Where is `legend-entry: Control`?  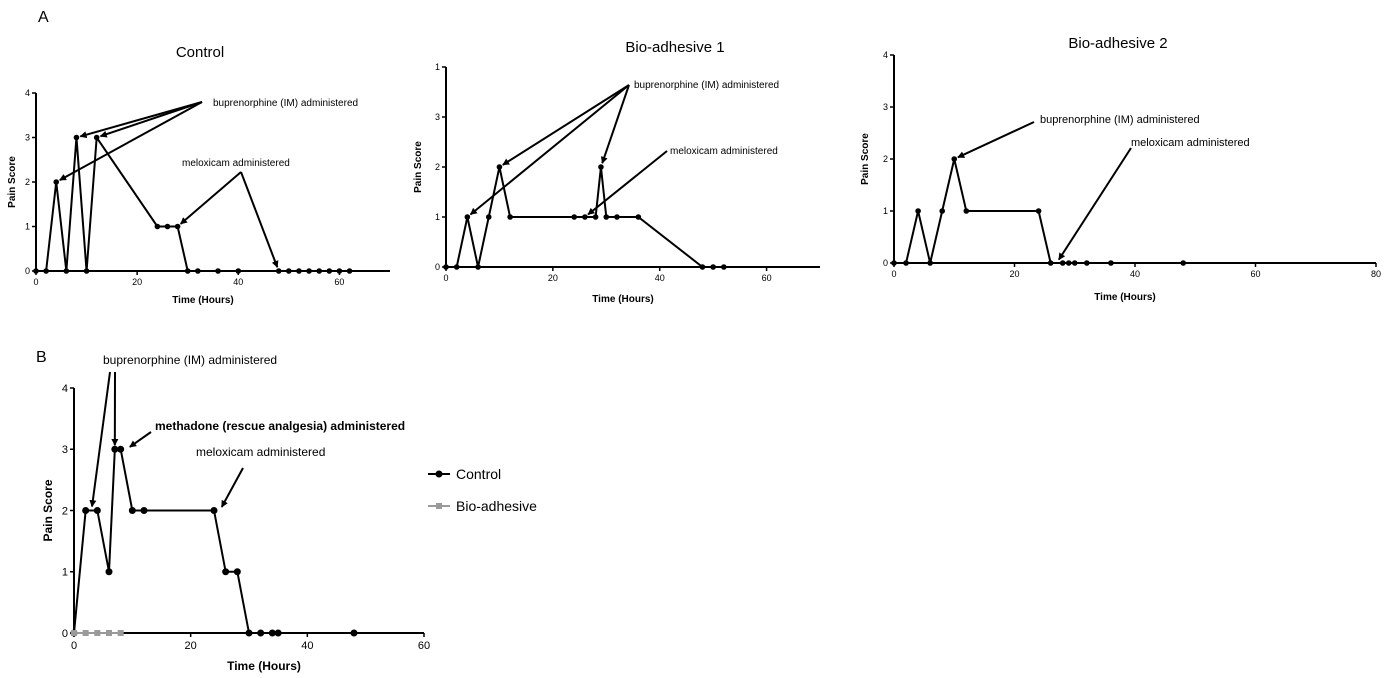 legend-entry: Control is located at coordinates (478, 474).